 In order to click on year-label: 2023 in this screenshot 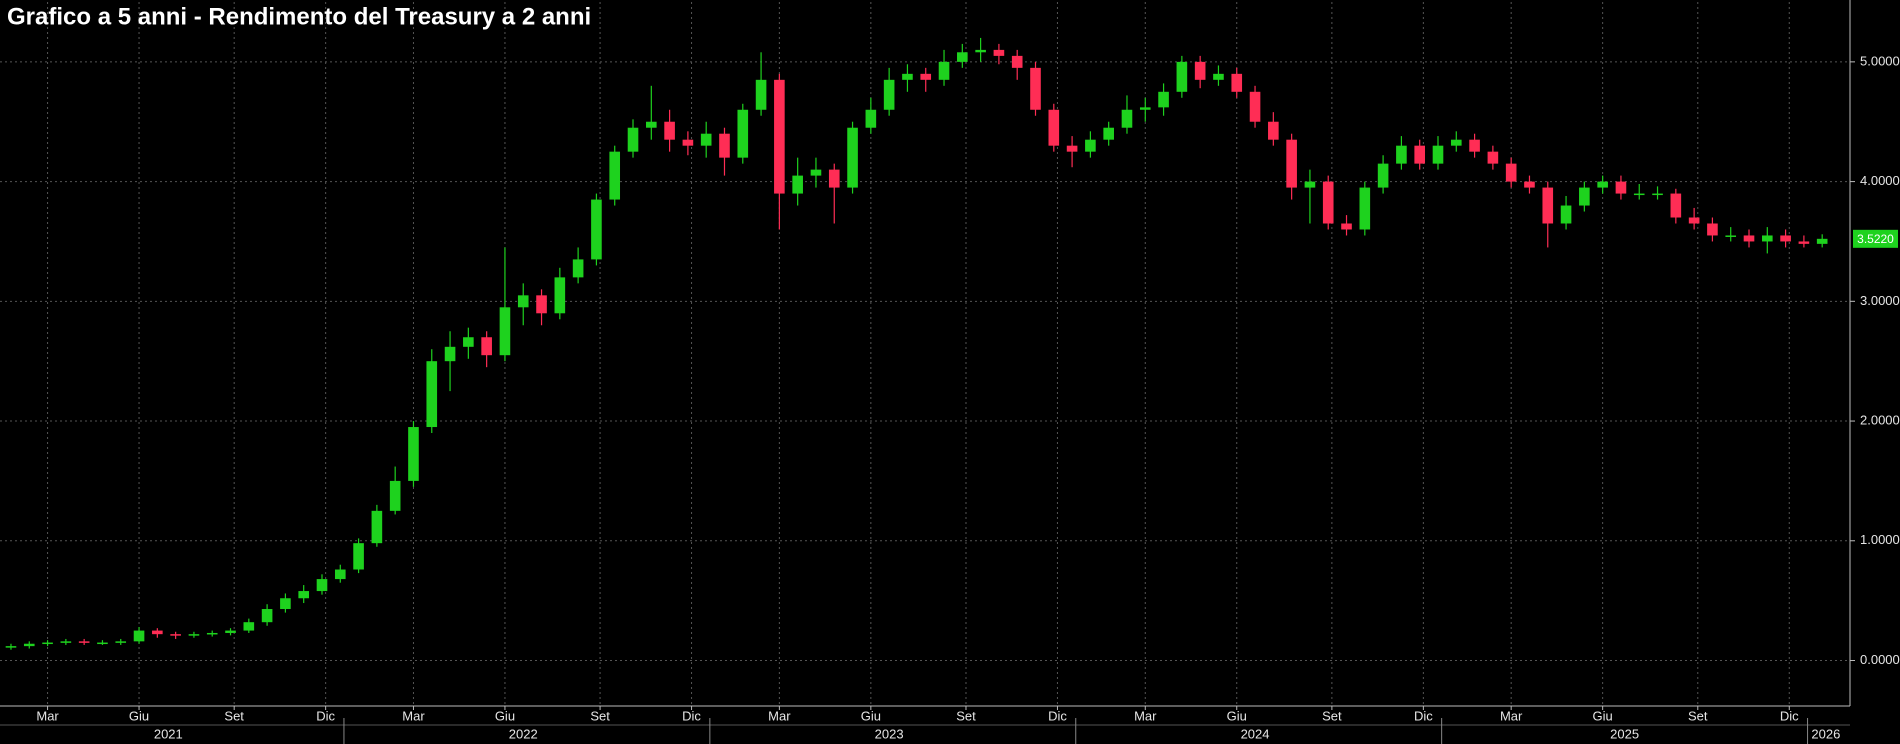, I will do `click(889, 733)`.